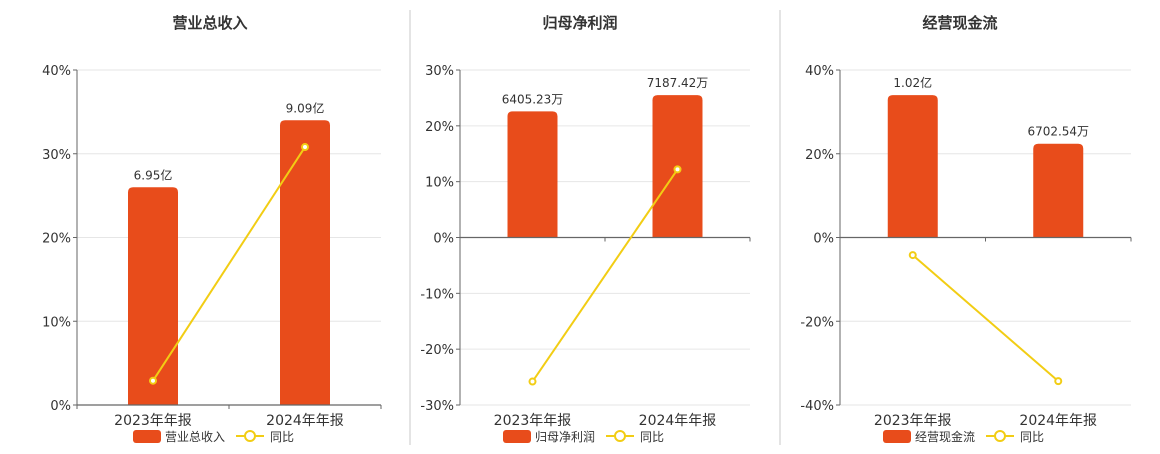 The image size is (1160, 454). I want to click on chart-title: 归母净利润, so click(579, 23).